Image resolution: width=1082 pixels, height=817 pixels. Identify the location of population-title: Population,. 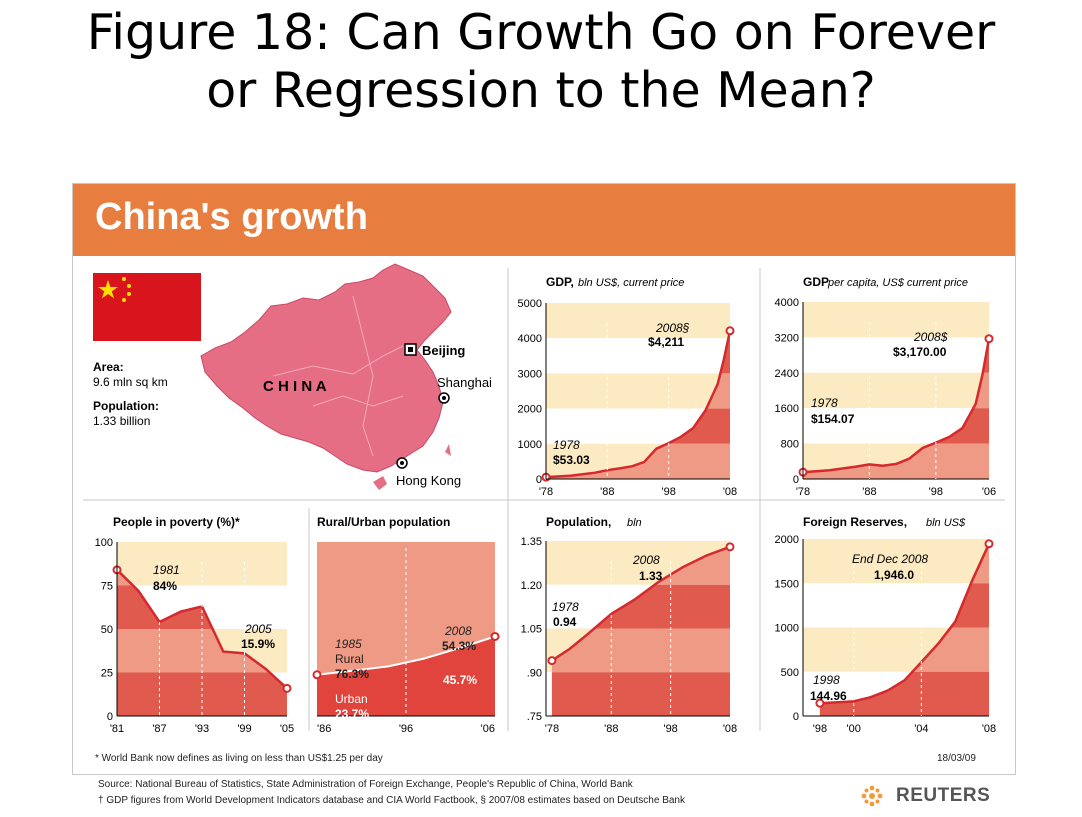
(578, 522).